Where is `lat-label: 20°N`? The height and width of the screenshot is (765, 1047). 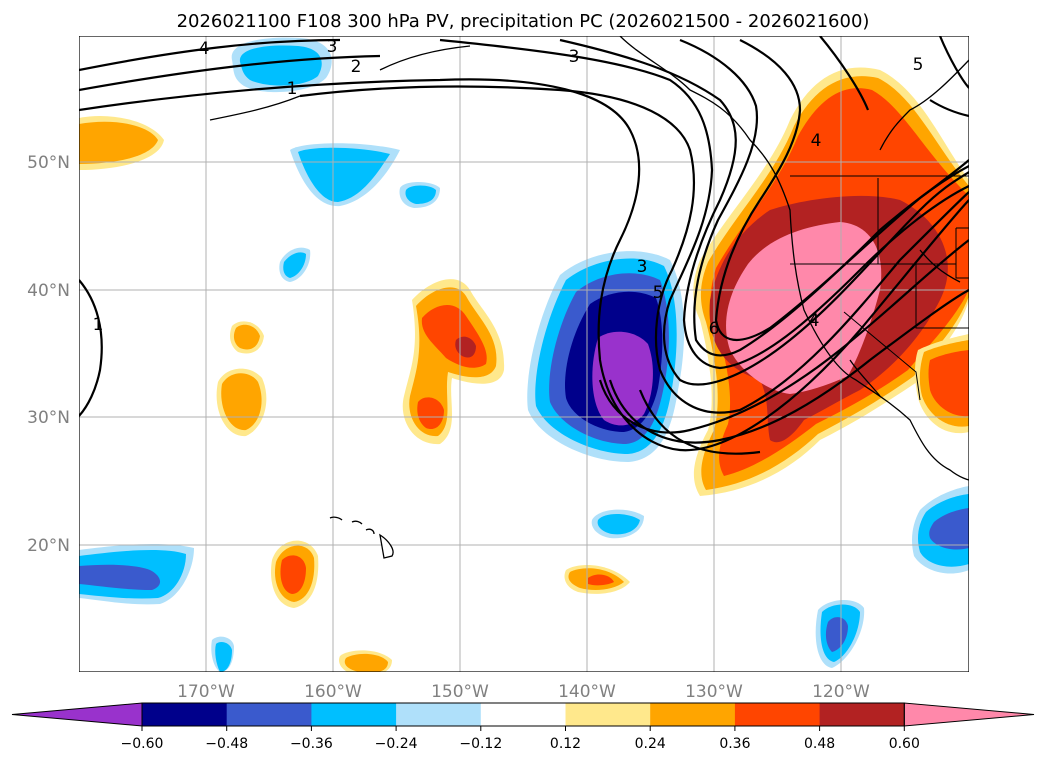 lat-label: 20°N is located at coordinates (48, 546).